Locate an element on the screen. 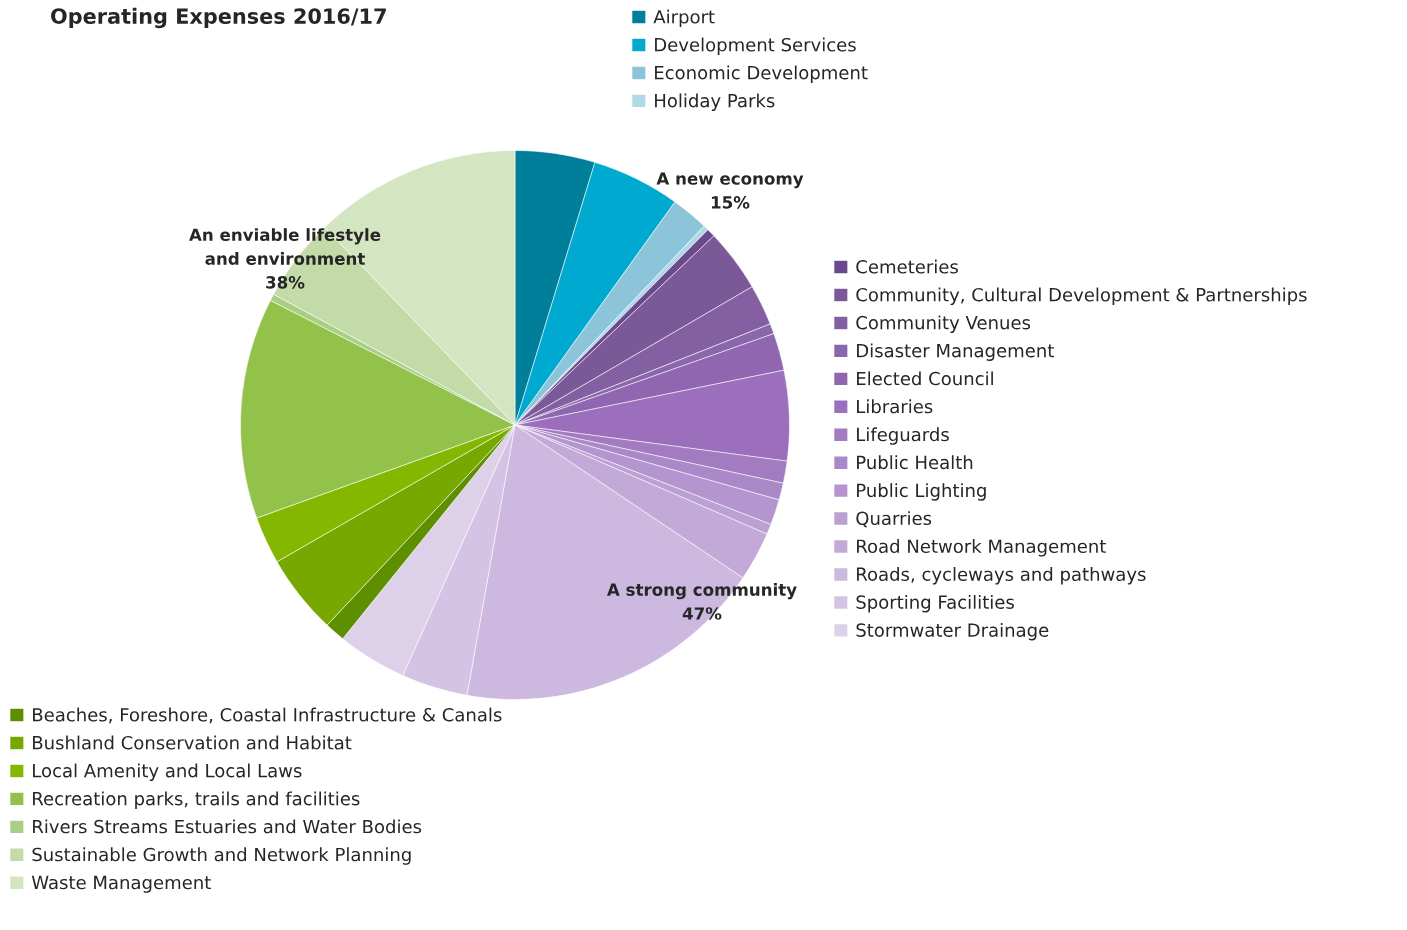 The height and width of the screenshot is (930, 1407). legend-label: Beaches, Foreshore, Coastal Infrastructure & Canals is located at coordinates (267, 715).